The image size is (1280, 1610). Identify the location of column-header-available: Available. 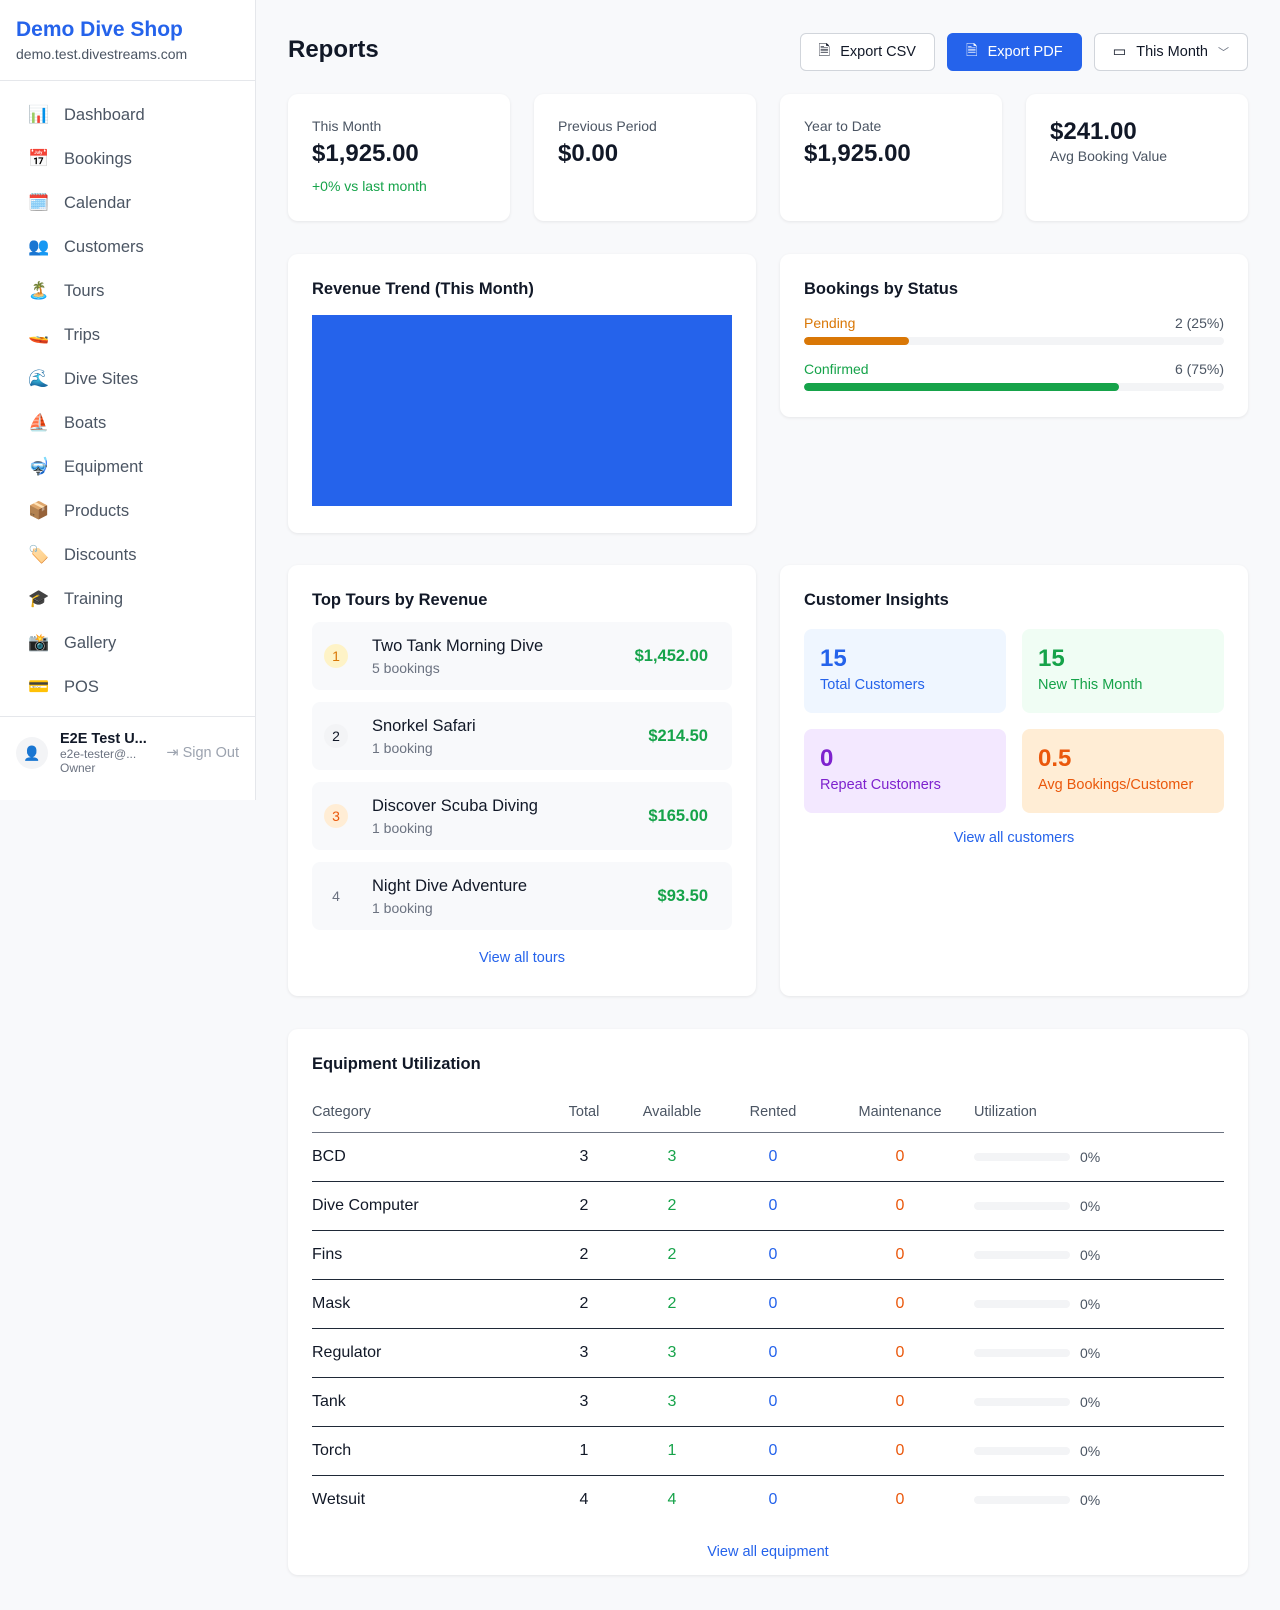
(672, 1112).